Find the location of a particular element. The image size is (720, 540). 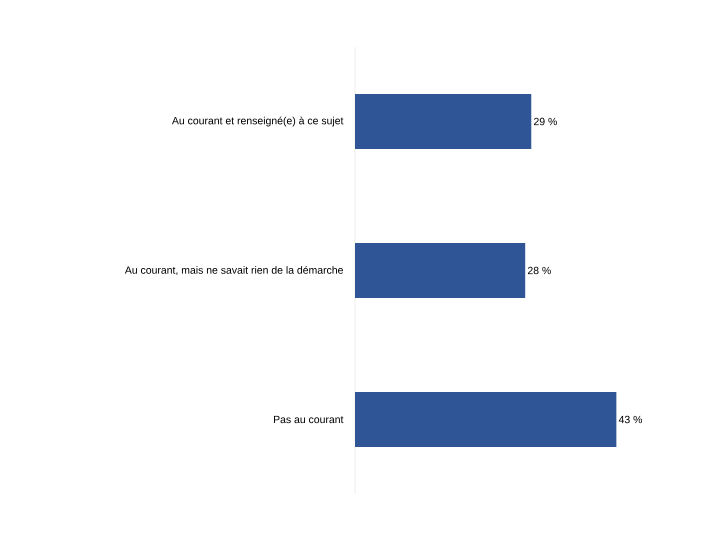

y-tick-label: Au courant, mais ne savait rien de la démarche is located at coordinates (233, 271).